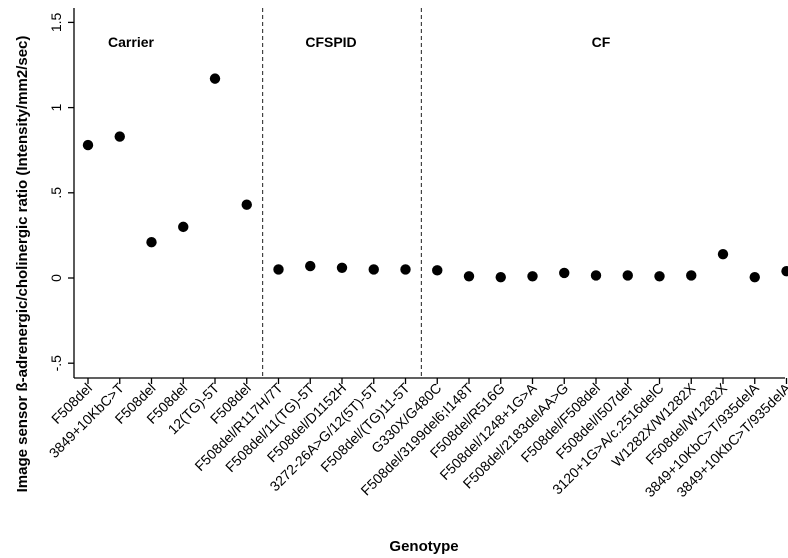 This screenshot has width=788, height=558. Describe the element at coordinates (342, 193) in the screenshot. I see `group-separators` at that location.